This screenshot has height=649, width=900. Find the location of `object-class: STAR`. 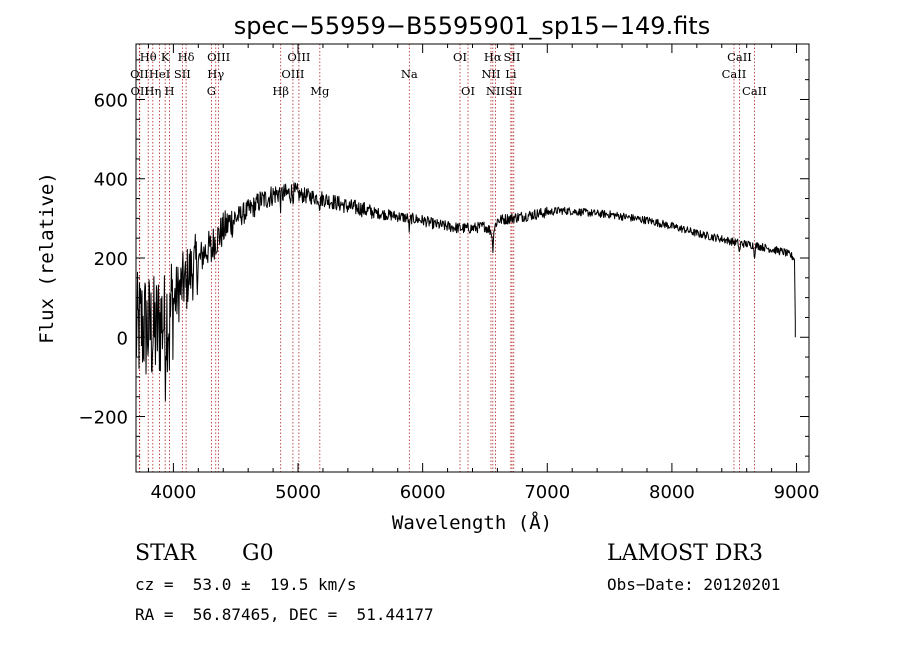

object-class: STAR is located at coordinates (166, 553).